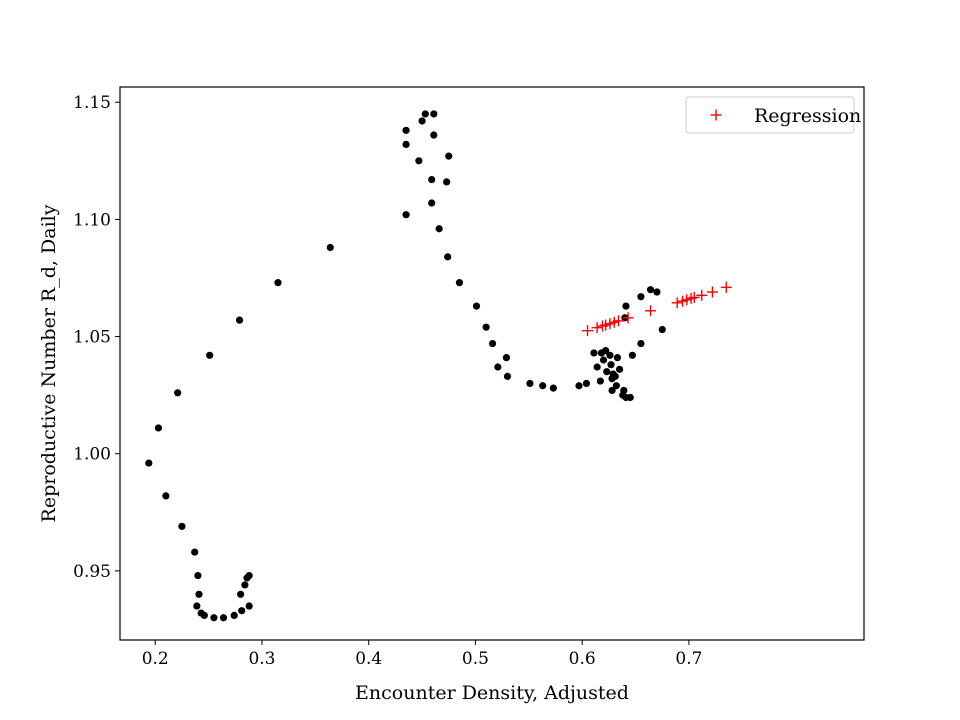 The width and height of the screenshot is (960, 720). I want to click on y-tick-label: 1.05, so click(92, 338).